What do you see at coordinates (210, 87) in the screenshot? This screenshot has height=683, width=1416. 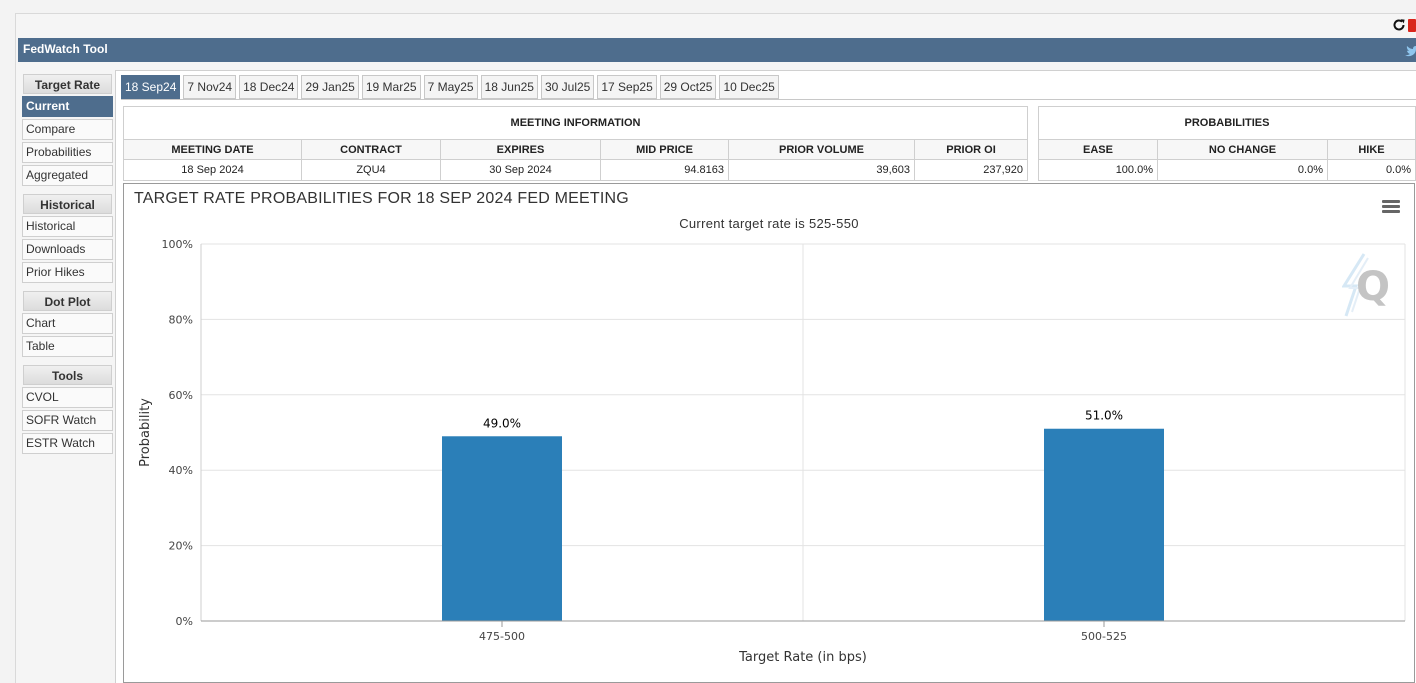 I see `tab-7-nov24: 7 Nov24` at bounding box center [210, 87].